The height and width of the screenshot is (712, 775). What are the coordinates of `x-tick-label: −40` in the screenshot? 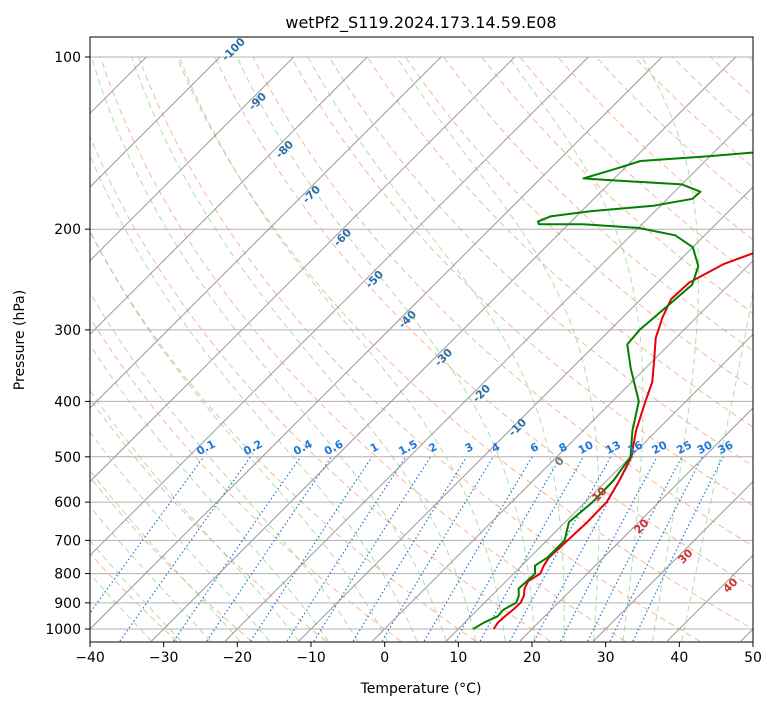 It's located at (90, 658).